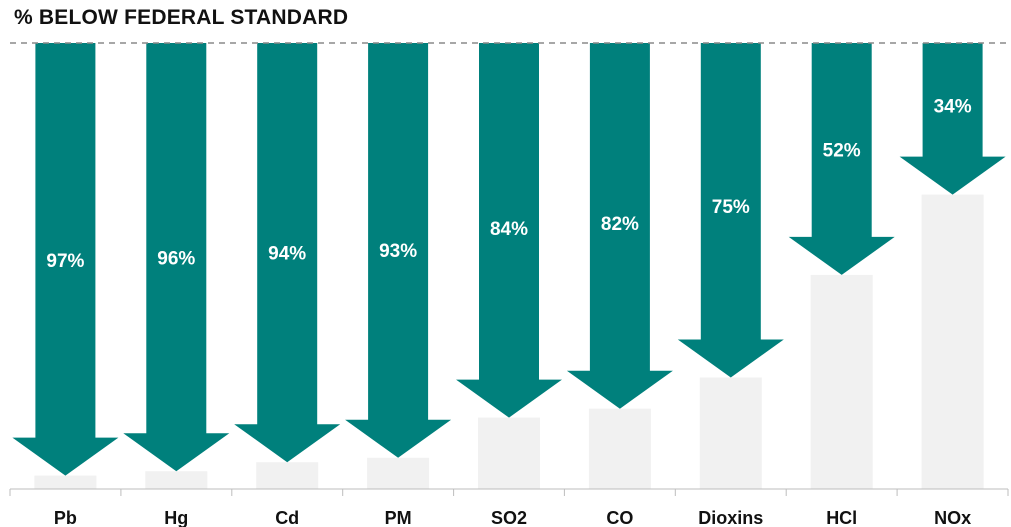 The width and height of the screenshot is (1011, 527). Describe the element at coordinates (287, 517) in the screenshot. I see `category-label-cd: Cd` at that location.